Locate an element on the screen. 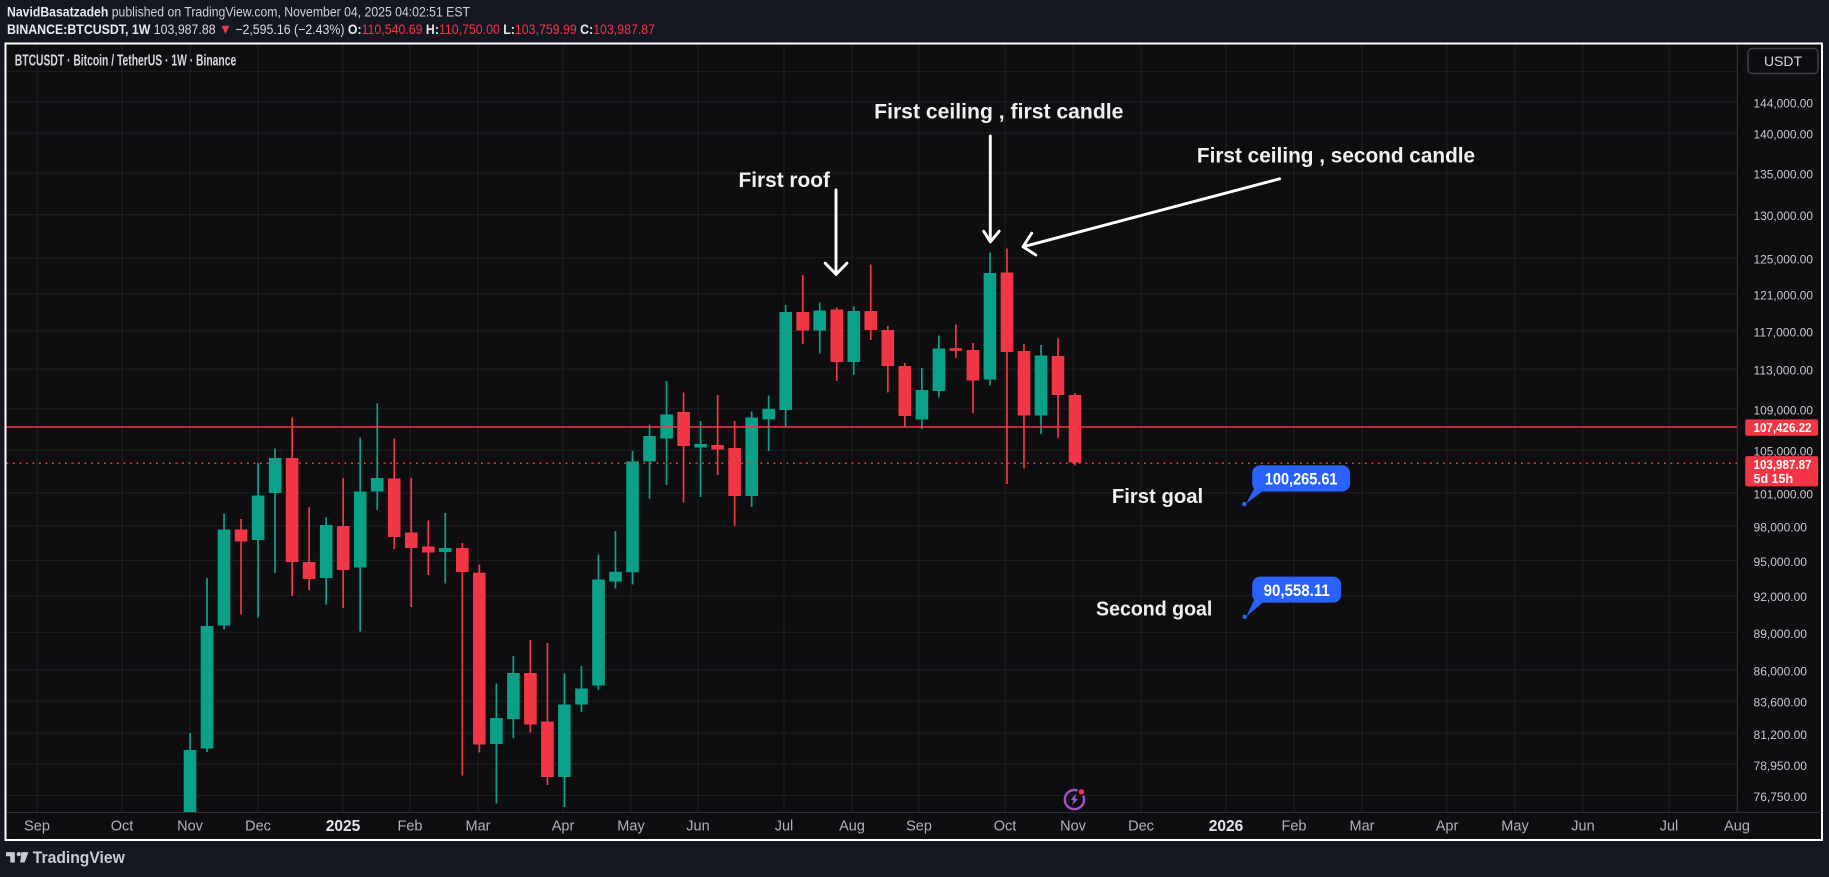 Image resolution: width=1829 pixels, height=877 pixels. svg-text: 83,600.00 is located at coordinates (1781, 703).